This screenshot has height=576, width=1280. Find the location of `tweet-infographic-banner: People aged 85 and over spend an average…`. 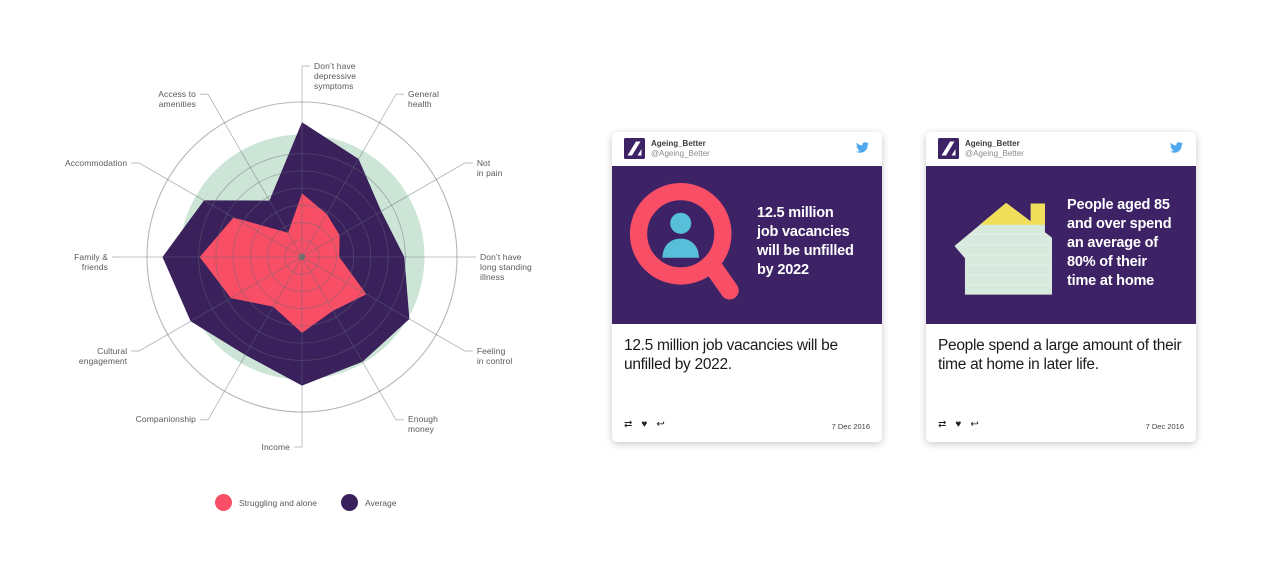

tweet-infographic-banner: People aged 85 and over spend an average… is located at coordinates (1061, 245).